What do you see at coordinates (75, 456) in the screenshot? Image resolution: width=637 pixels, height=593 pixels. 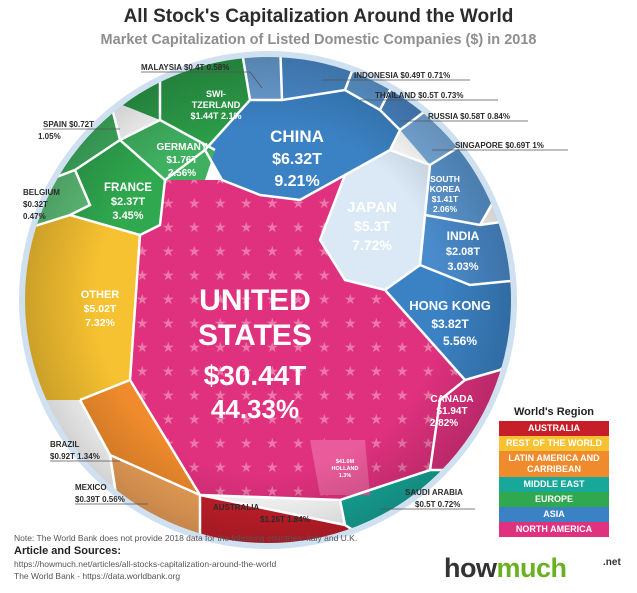 I see `label-brazil-2: $0.92T 1.34%` at bounding box center [75, 456].